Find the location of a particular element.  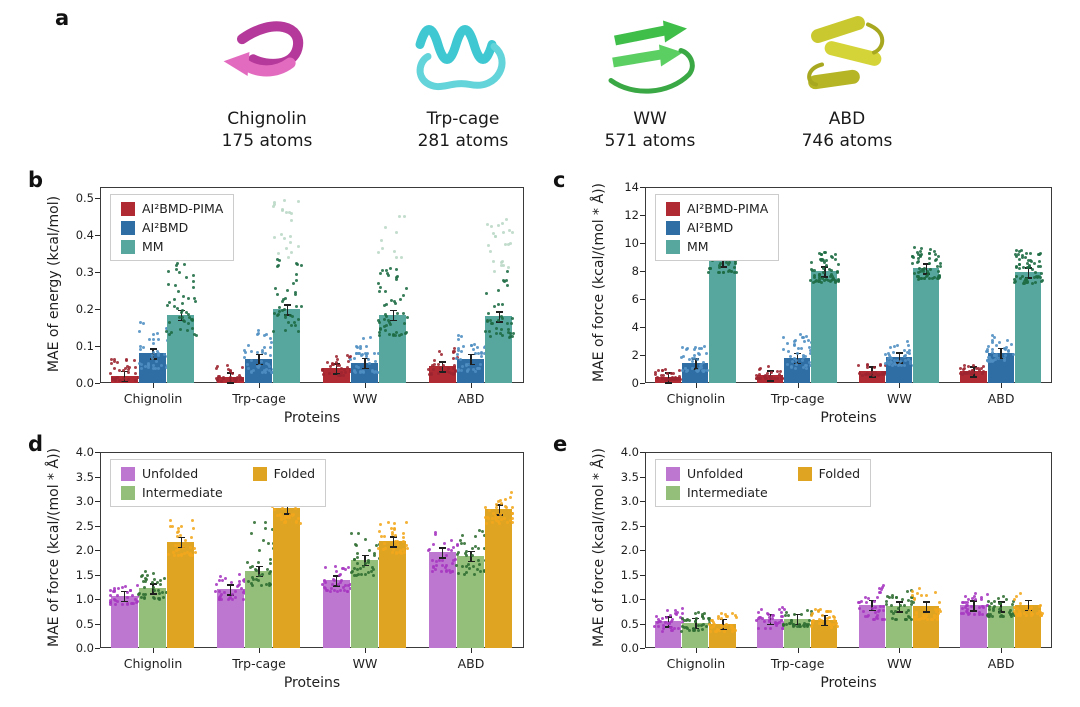

x-tick-mark is located at coordinates (259, 650).